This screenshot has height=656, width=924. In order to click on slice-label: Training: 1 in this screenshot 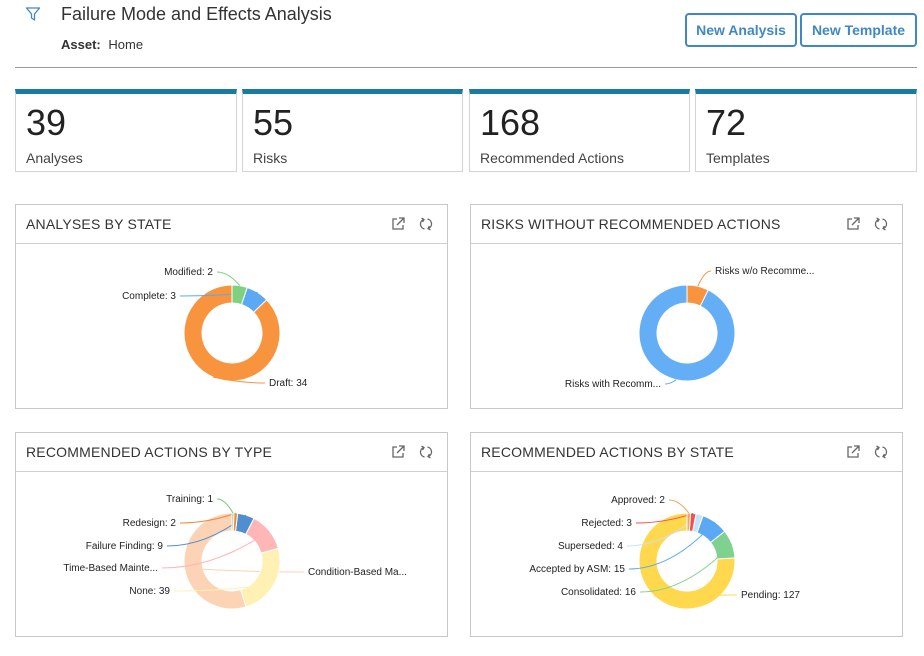, I will do `click(189, 499)`.